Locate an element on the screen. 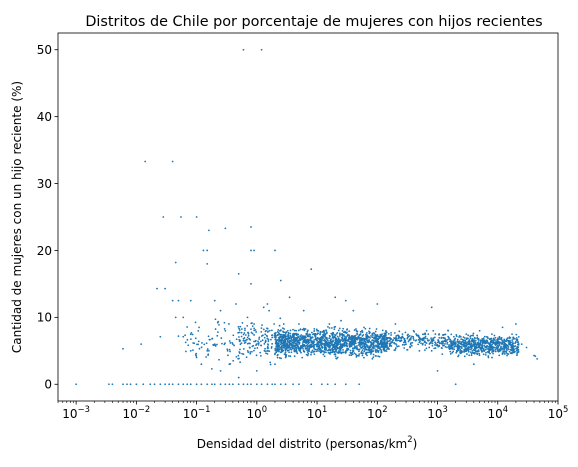 This screenshot has width=578, height=467. y-axis-ticks: 0 10 20 30 40 50 is located at coordinates (47, 217).